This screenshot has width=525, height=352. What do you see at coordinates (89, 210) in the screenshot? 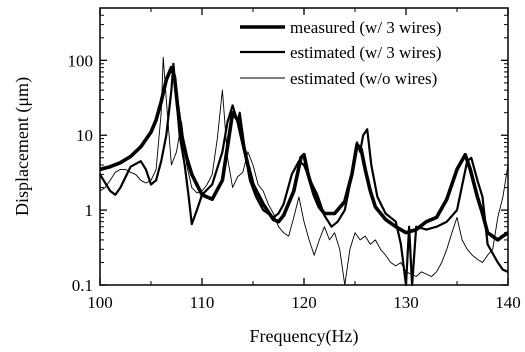
I see `y-tick-label: 1` at bounding box center [89, 210].